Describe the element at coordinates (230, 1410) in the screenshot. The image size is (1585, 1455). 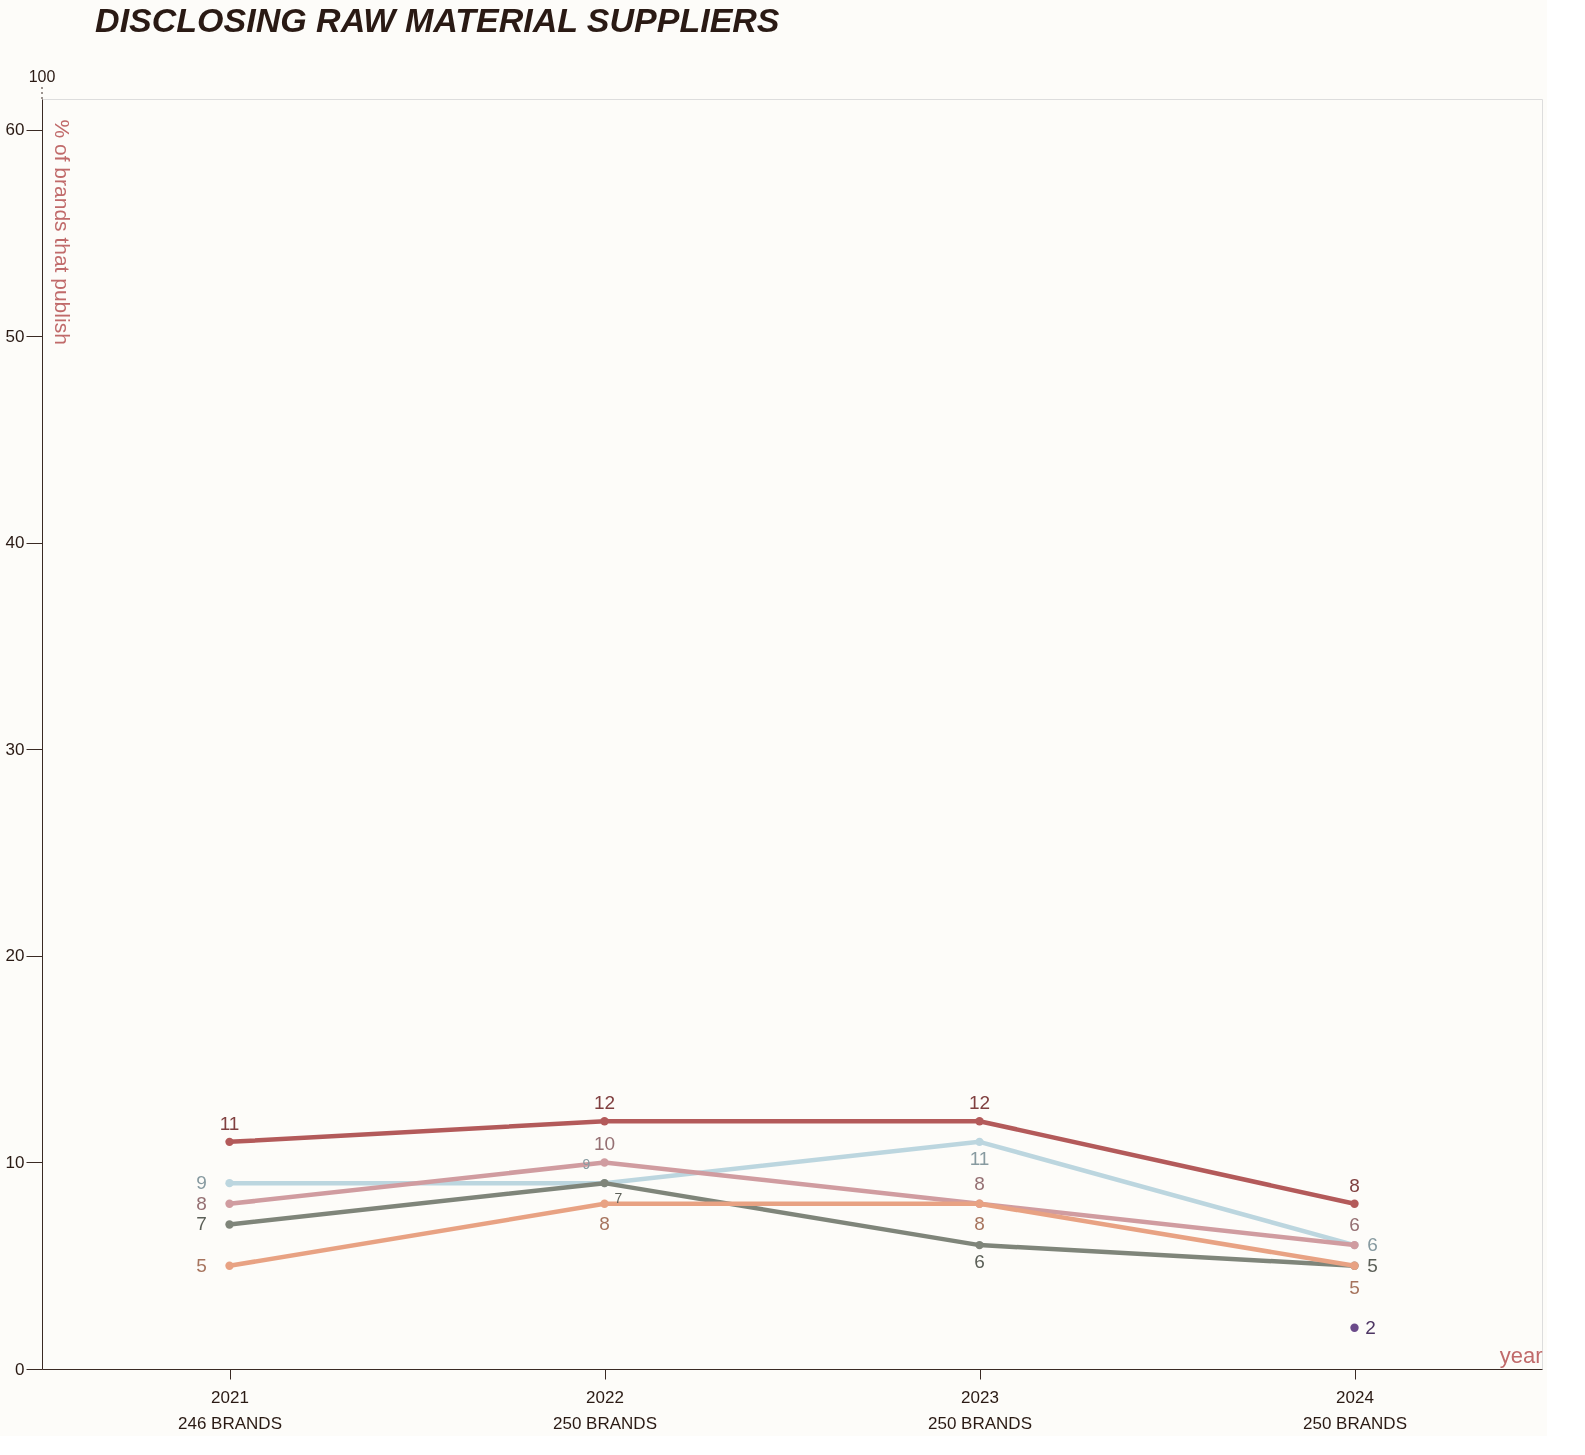
I see `x-tick-label: 2021 246 BRANDS` at that location.